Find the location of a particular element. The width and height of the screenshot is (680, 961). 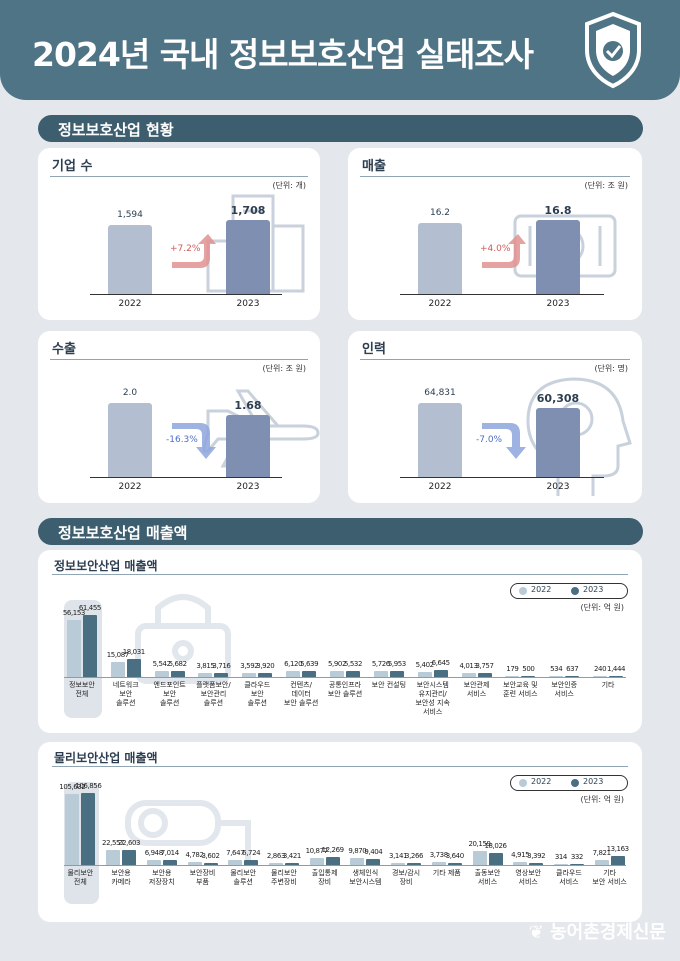

logo-icon: ❦ is located at coordinates (539, 932).